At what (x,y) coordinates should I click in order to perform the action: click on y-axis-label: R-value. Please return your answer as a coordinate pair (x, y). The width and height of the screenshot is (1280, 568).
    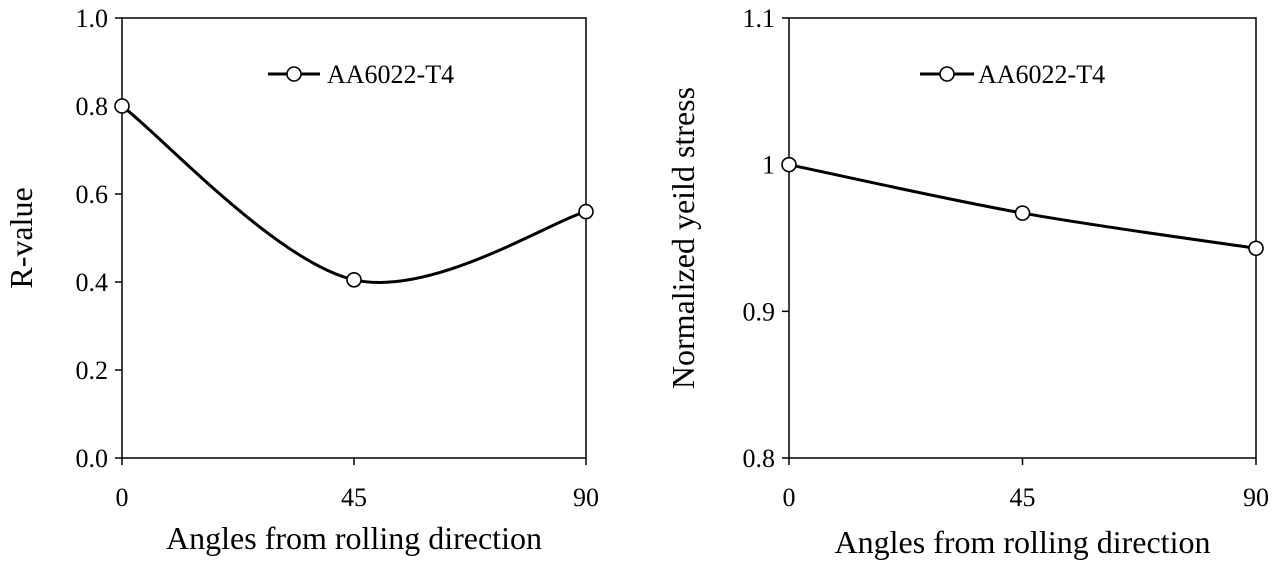
    Looking at the image, I should click on (21, 237).